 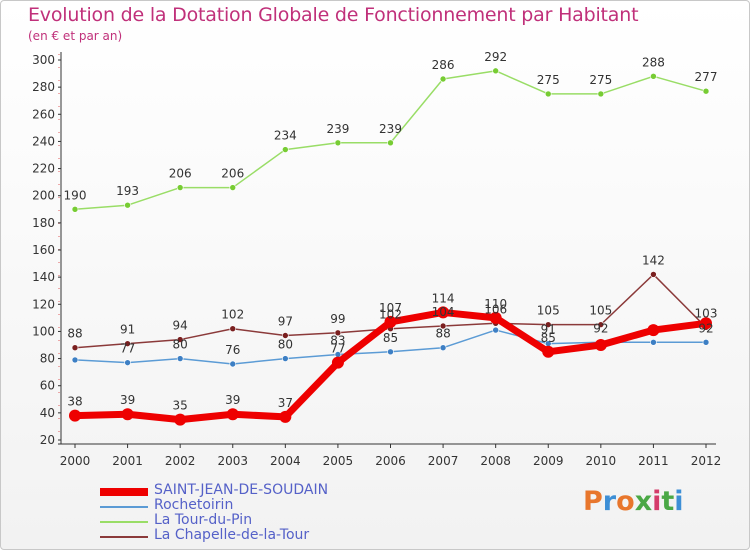 What do you see at coordinates (495, 304) in the screenshot?
I see `data-label: 110` at bounding box center [495, 304].